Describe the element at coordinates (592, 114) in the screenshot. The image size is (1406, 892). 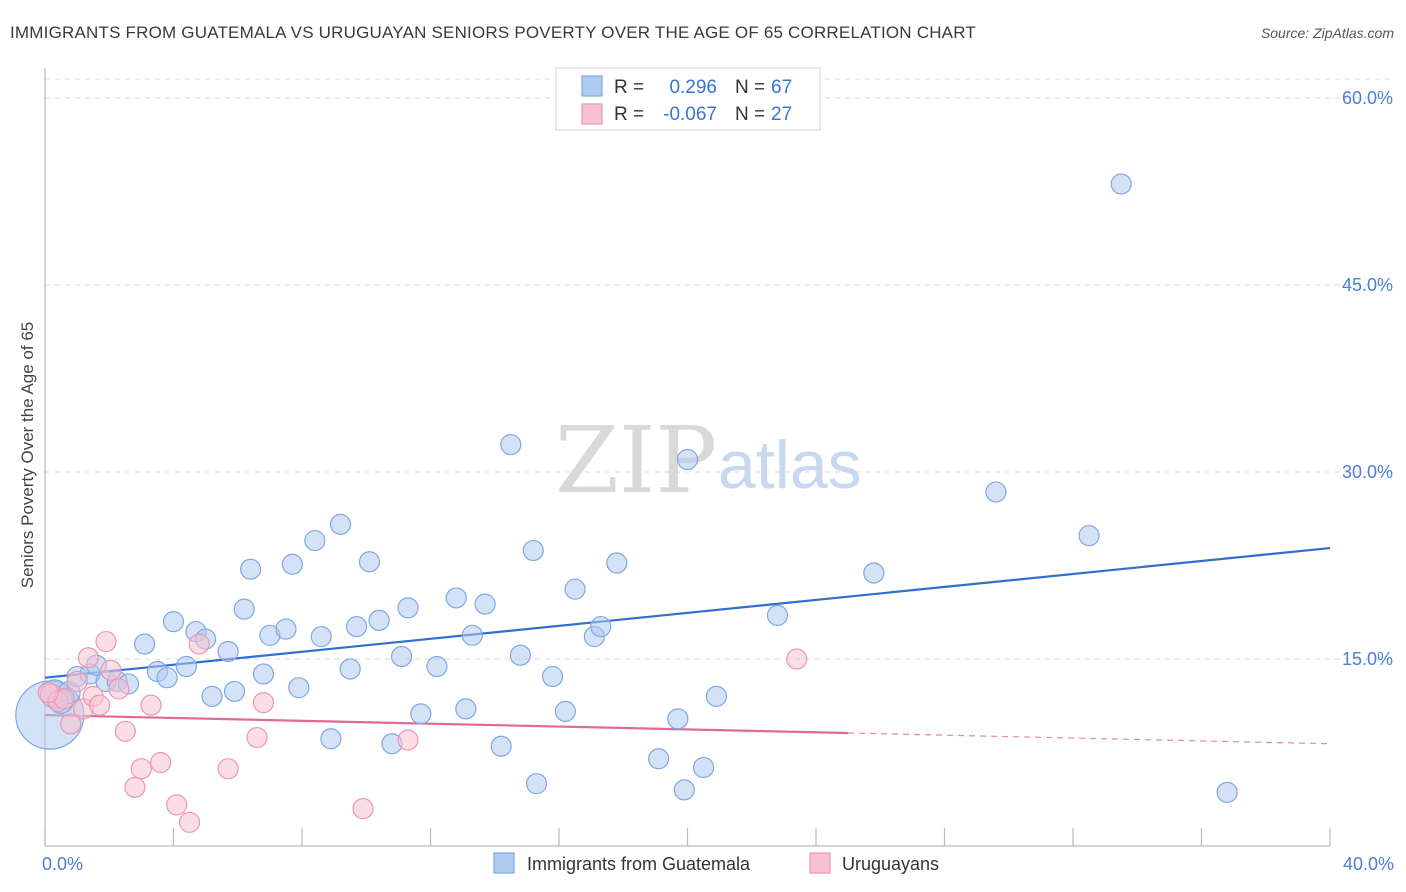
I see `legend-swatch-uruguayans` at that location.